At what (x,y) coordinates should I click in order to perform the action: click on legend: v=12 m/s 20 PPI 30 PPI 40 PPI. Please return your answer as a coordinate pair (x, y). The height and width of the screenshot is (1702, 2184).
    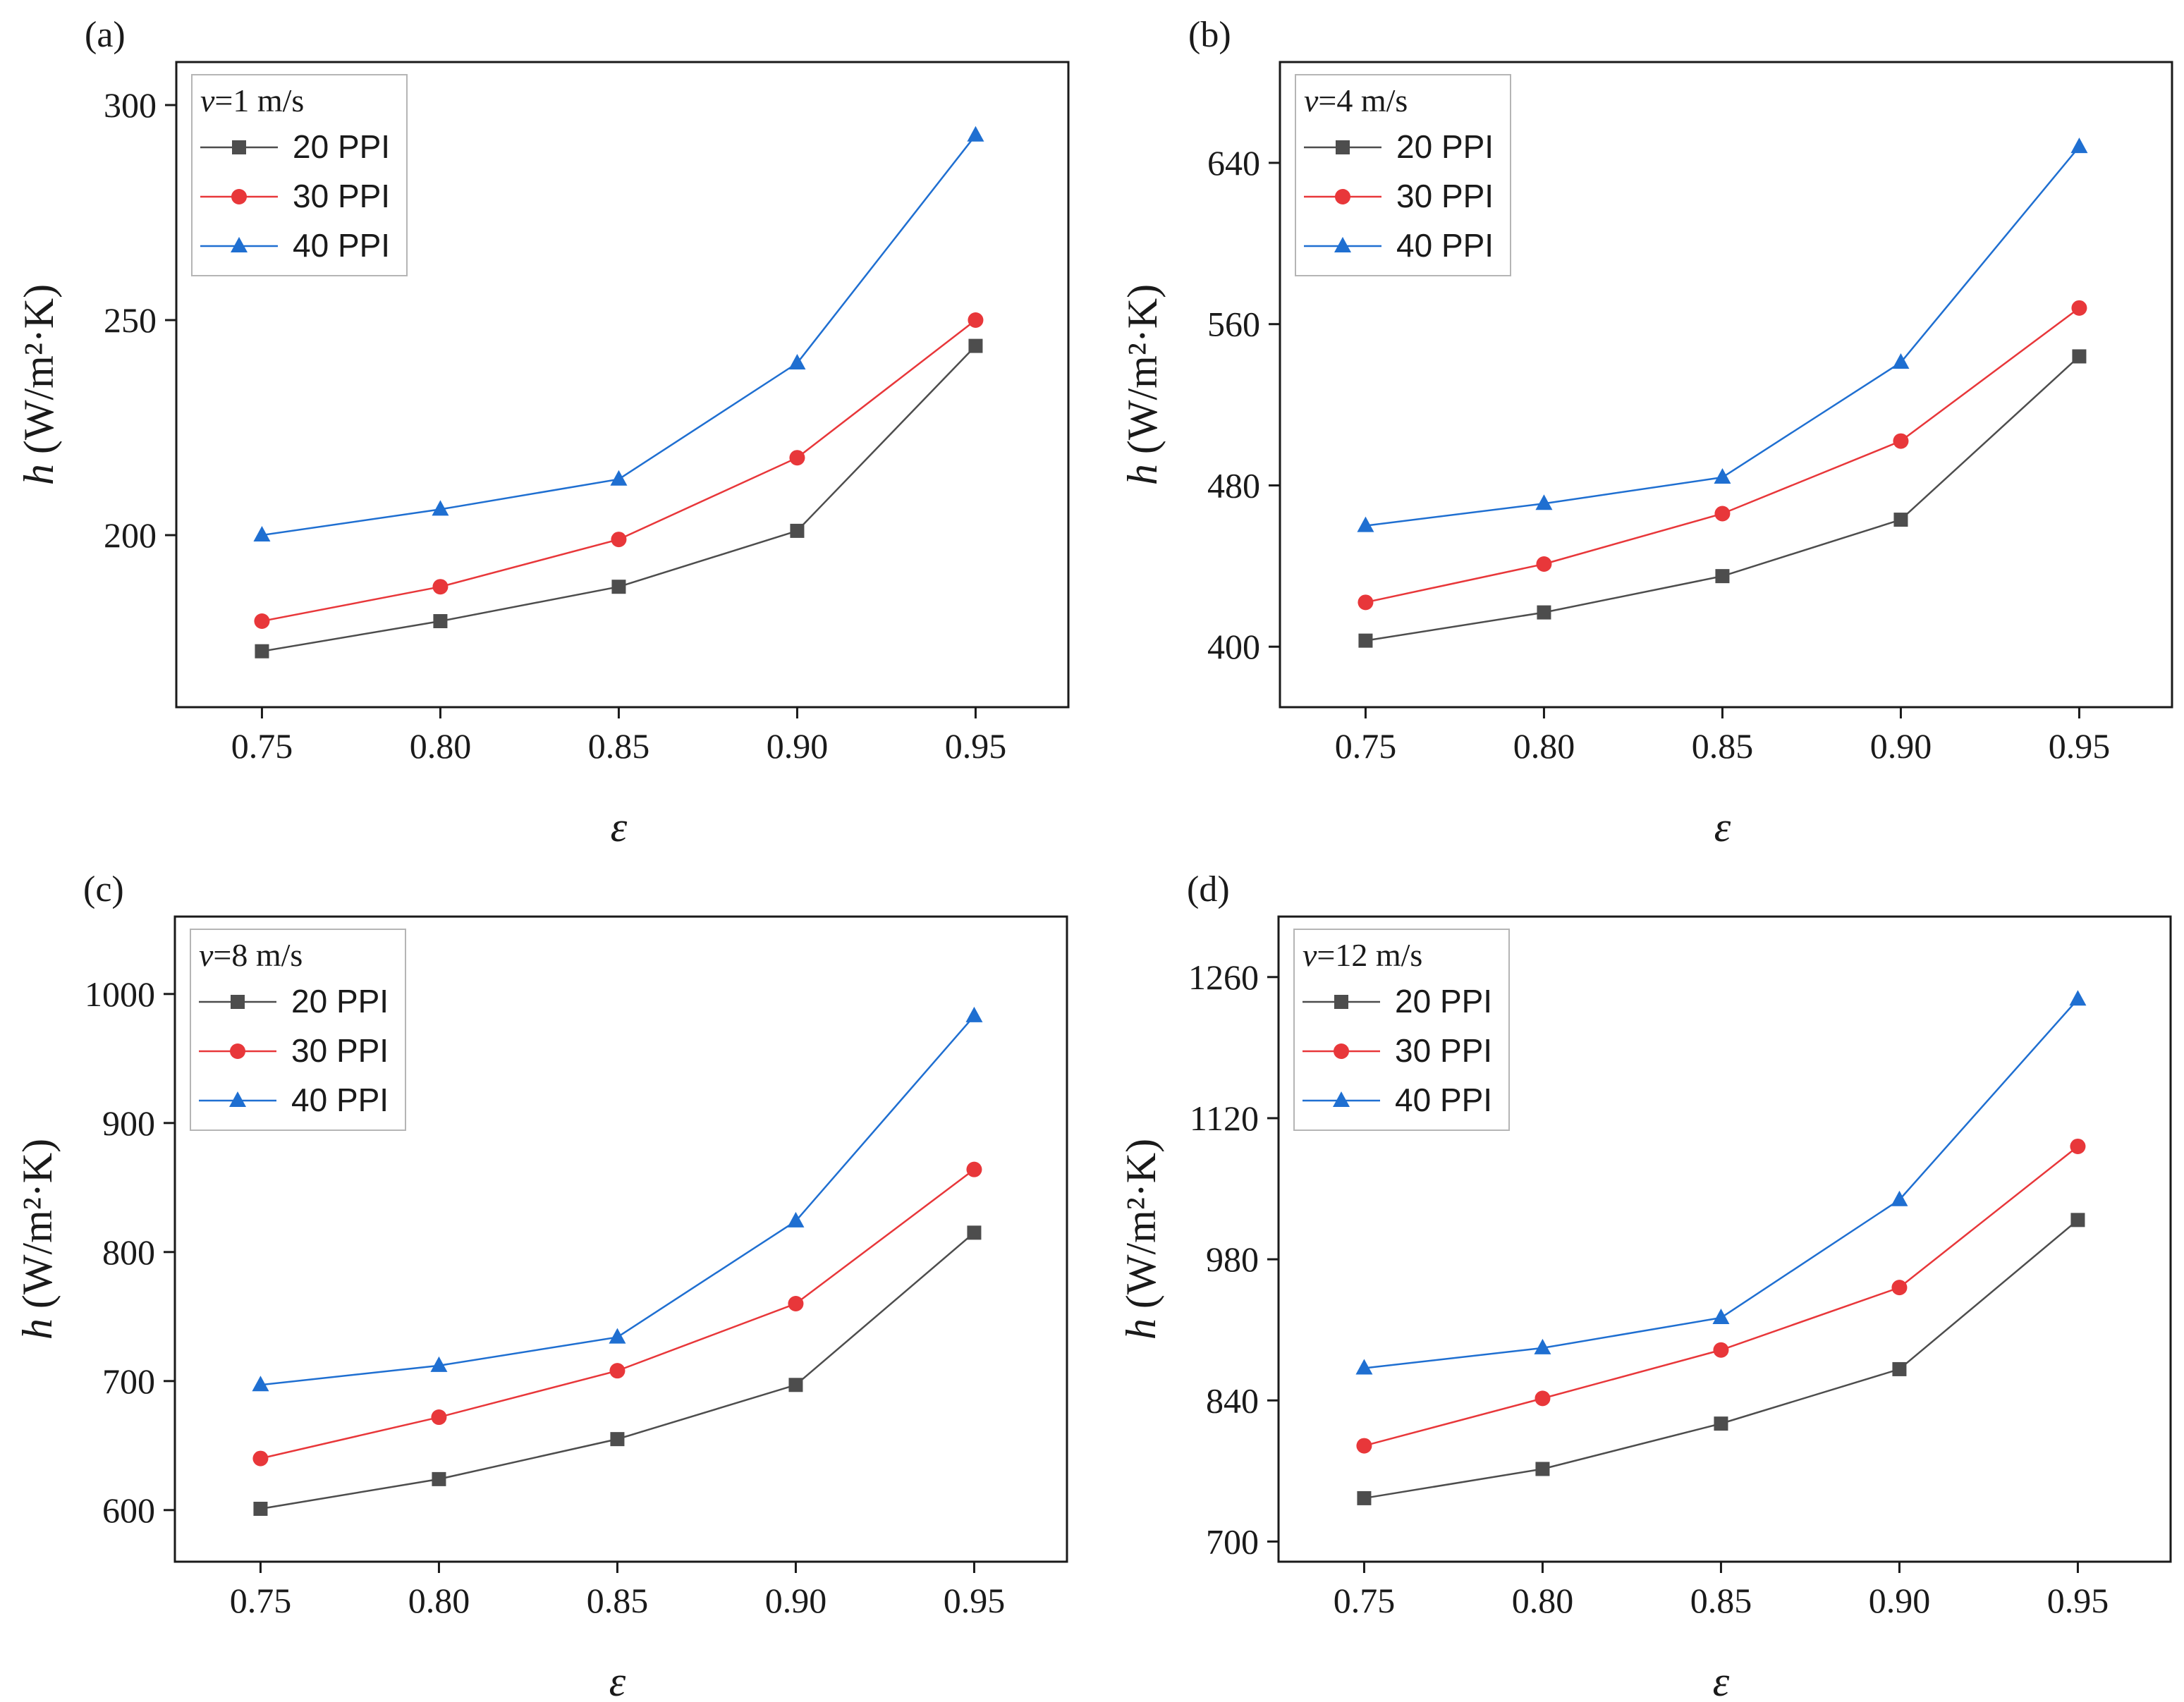
    Looking at the image, I should click on (1401, 1030).